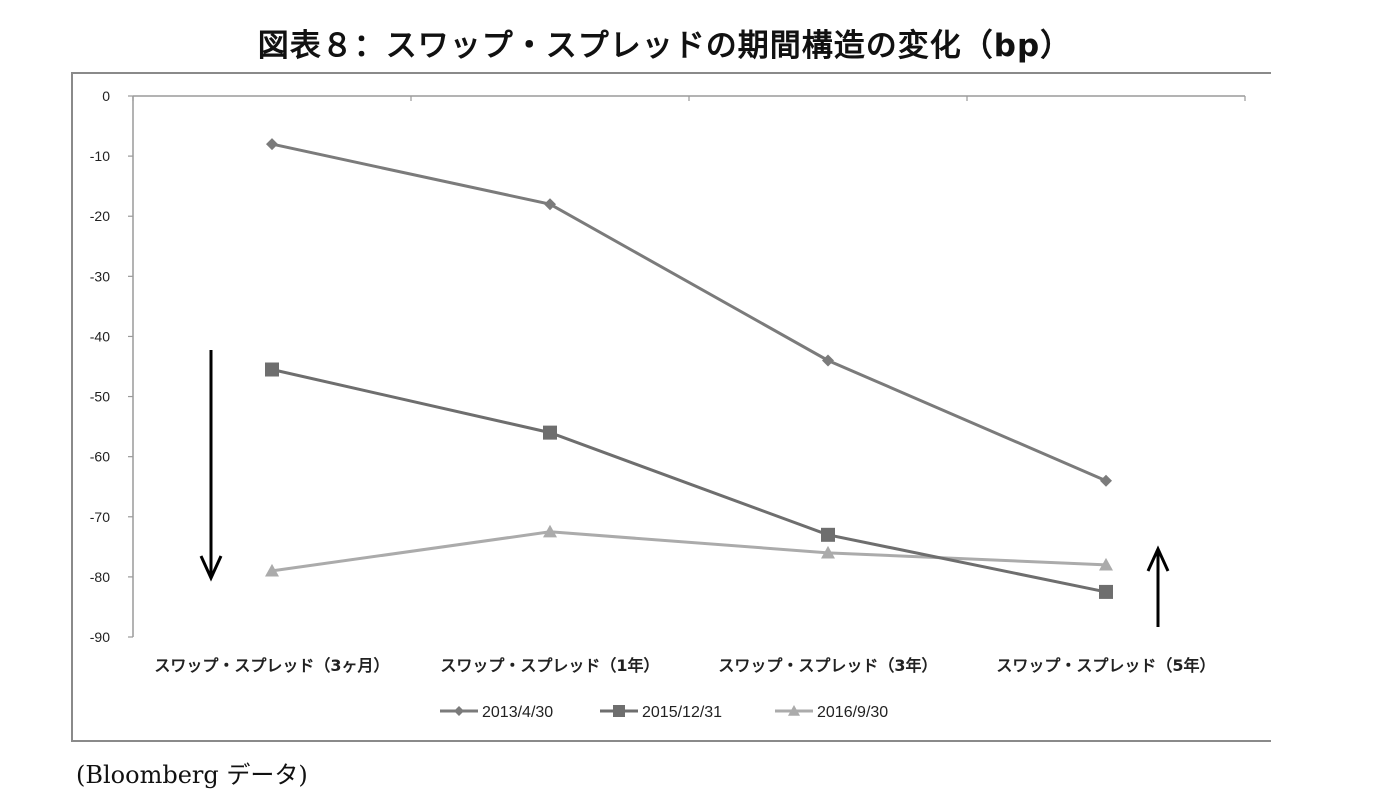 The width and height of the screenshot is (1394, 803). Describe the element at coordinates (549, 665) in the screenshot. I see `x-category-label: スワップ・スプレッド（1年）` at that location.